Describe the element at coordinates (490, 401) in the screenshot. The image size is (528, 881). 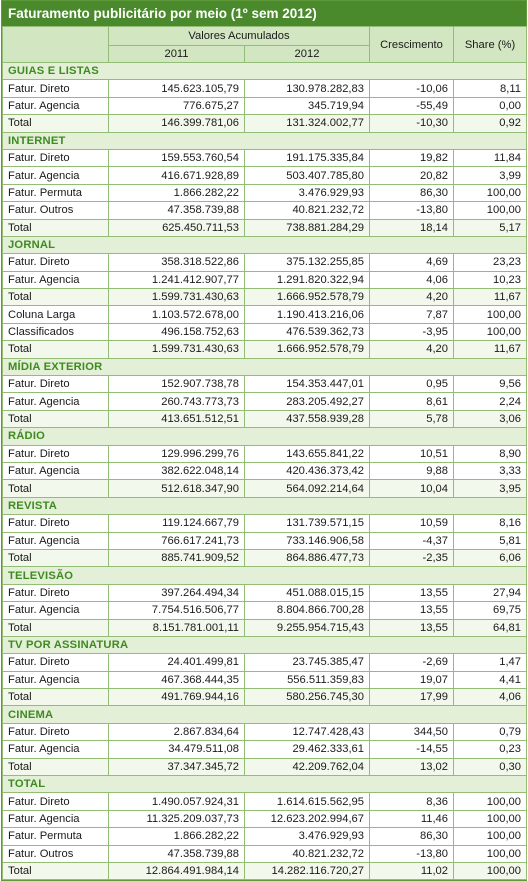
I see `share-value: 2,24` at that location.